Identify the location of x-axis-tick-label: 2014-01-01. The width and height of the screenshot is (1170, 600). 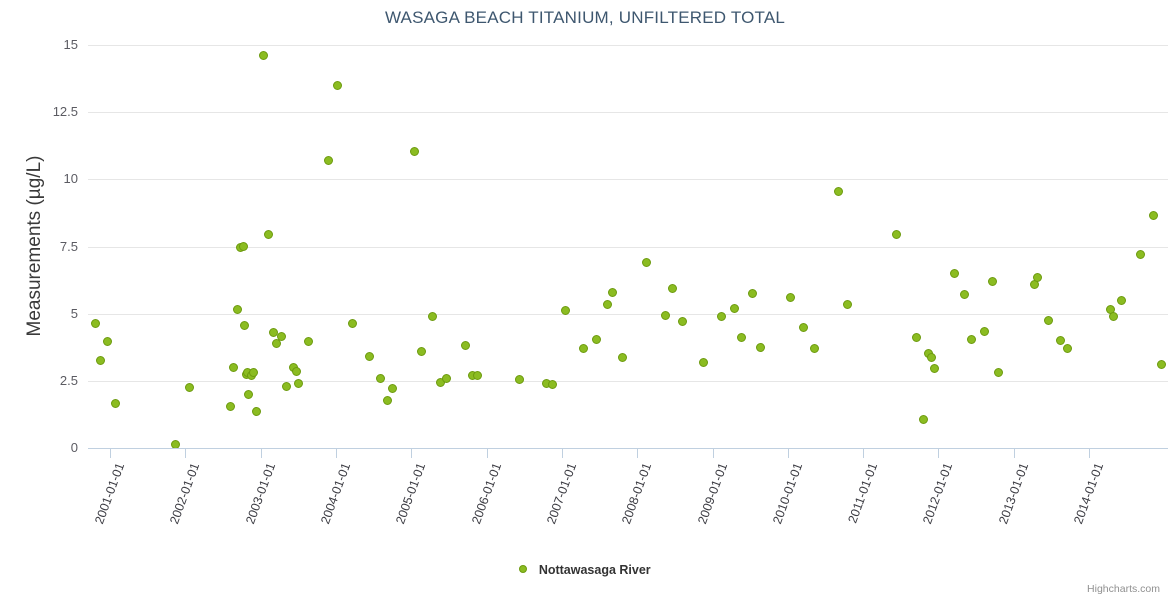
(1088, 493).